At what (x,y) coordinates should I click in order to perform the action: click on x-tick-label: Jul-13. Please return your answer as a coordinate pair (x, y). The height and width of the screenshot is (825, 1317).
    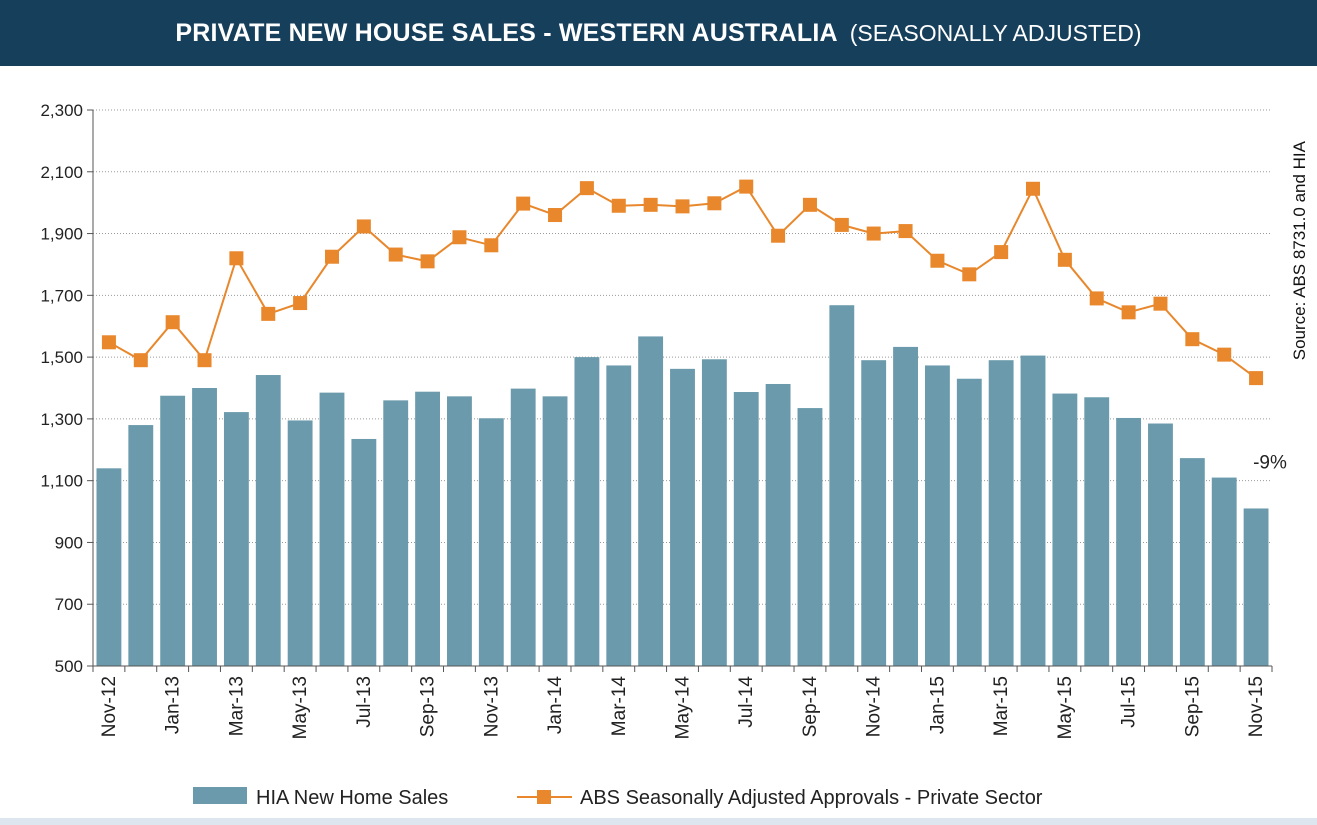
    Looking at the image, I should click on (364, 702).